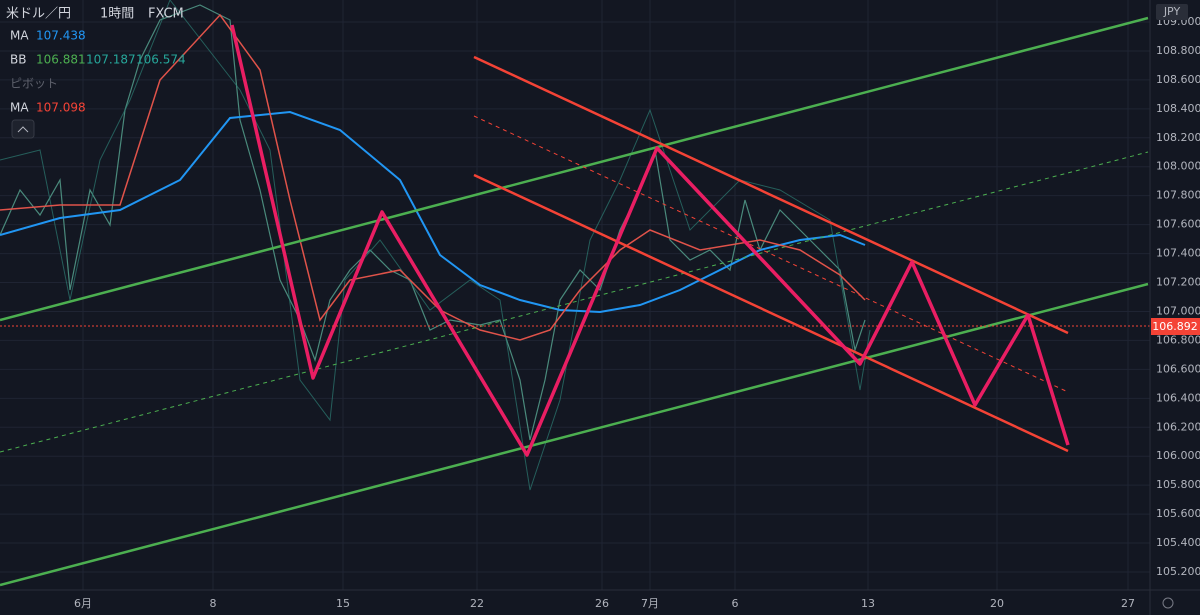 The image size is (1200, 615). I want to click on currency-box, so click(1172, 12).